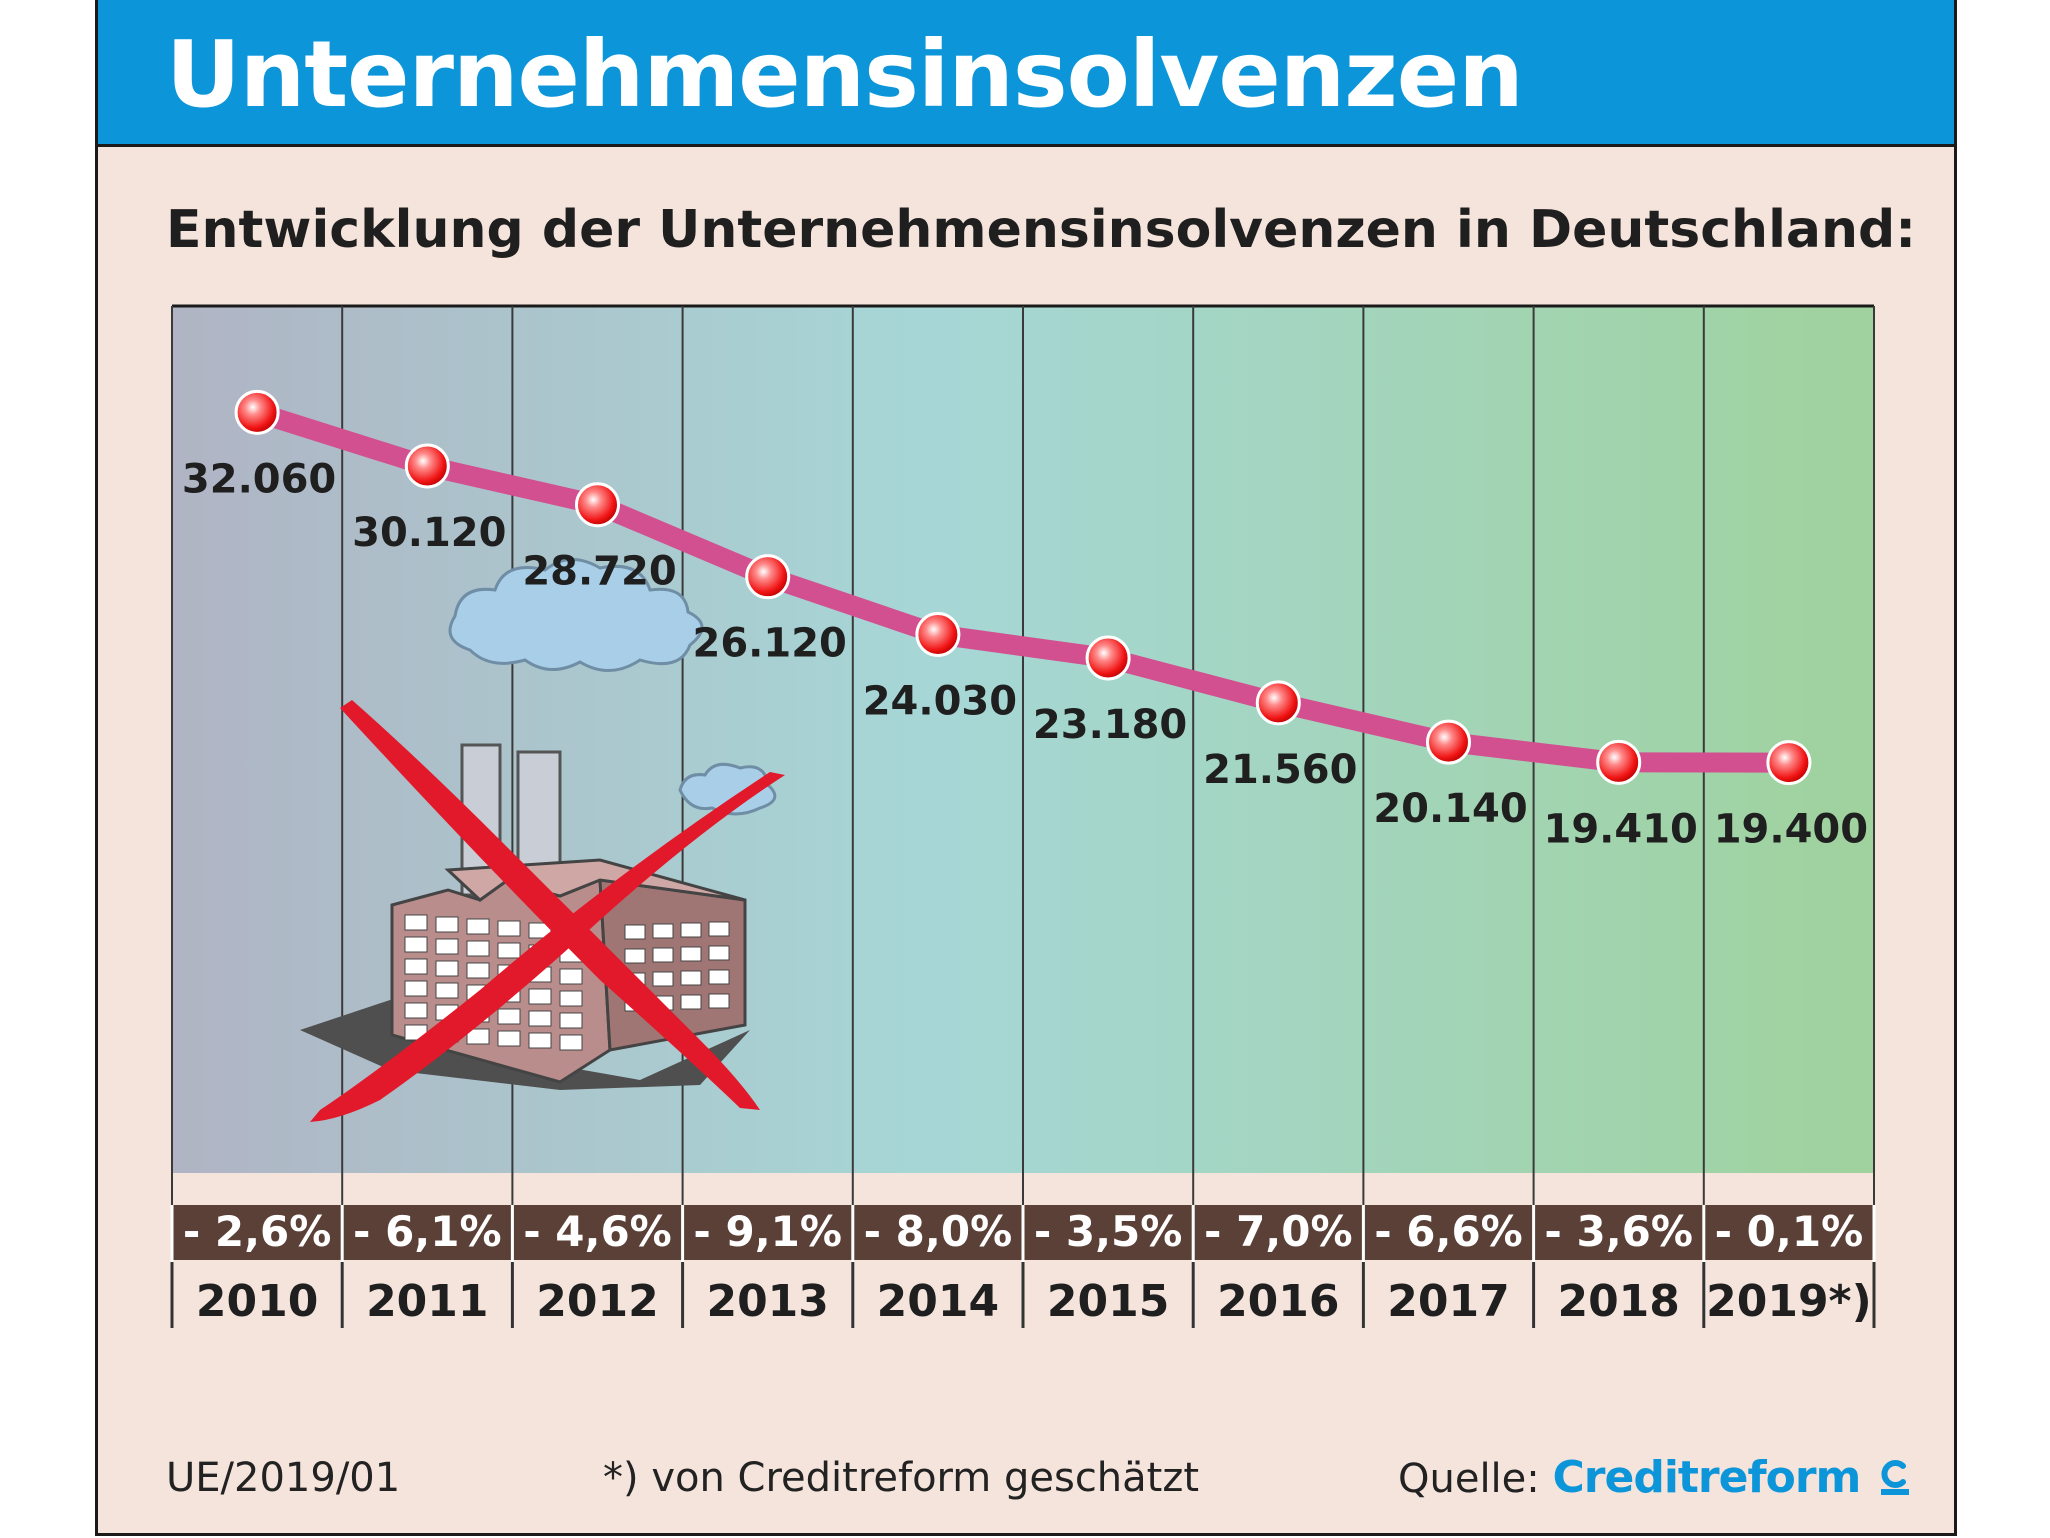 Image resolution: width=2050 pixels, height=1538 pixels. I want to click on change-percent-label: - 8,0%, so click(938, 1231).